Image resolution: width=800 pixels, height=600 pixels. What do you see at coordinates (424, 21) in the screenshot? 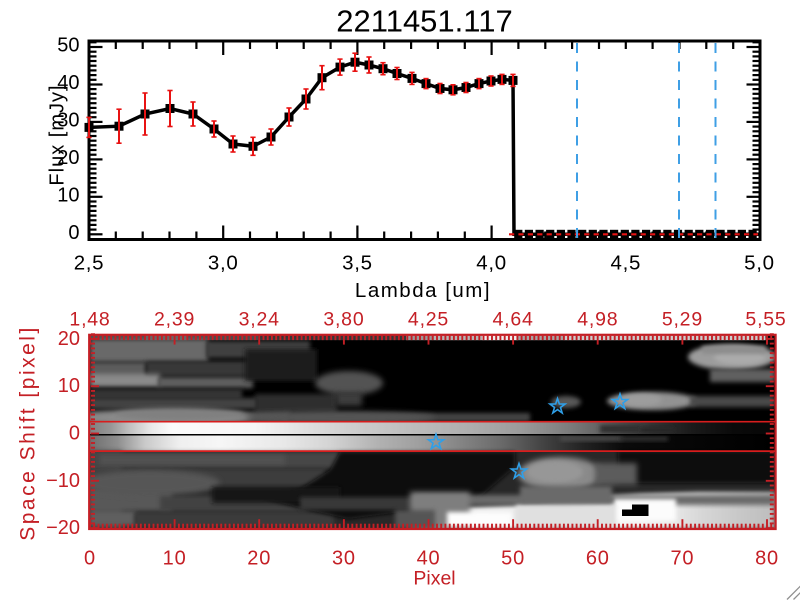
I see `svg-text: 2211451.117` at bounding box center [424, 21].